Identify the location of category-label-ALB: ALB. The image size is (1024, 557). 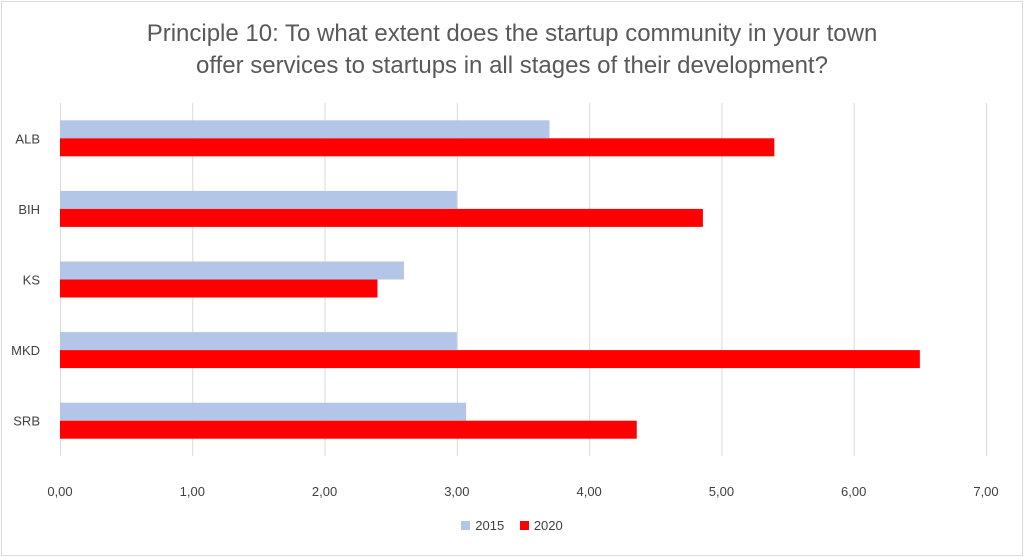
(27, 138).